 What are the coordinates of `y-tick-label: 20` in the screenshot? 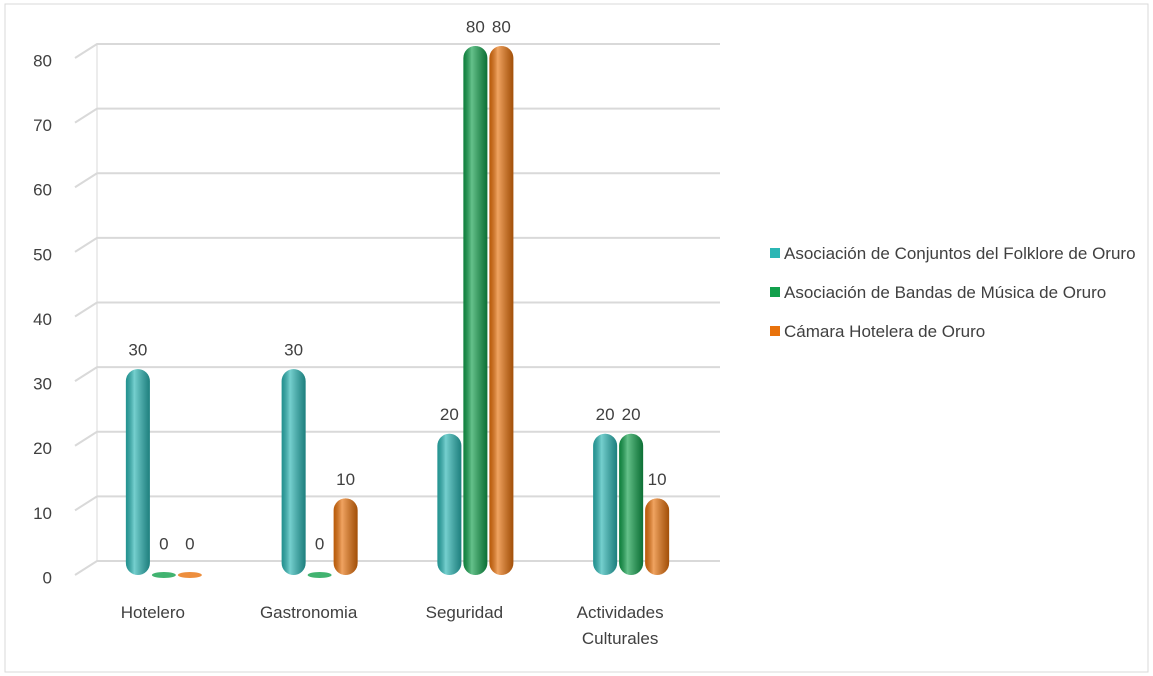 It's located at (42, 448).